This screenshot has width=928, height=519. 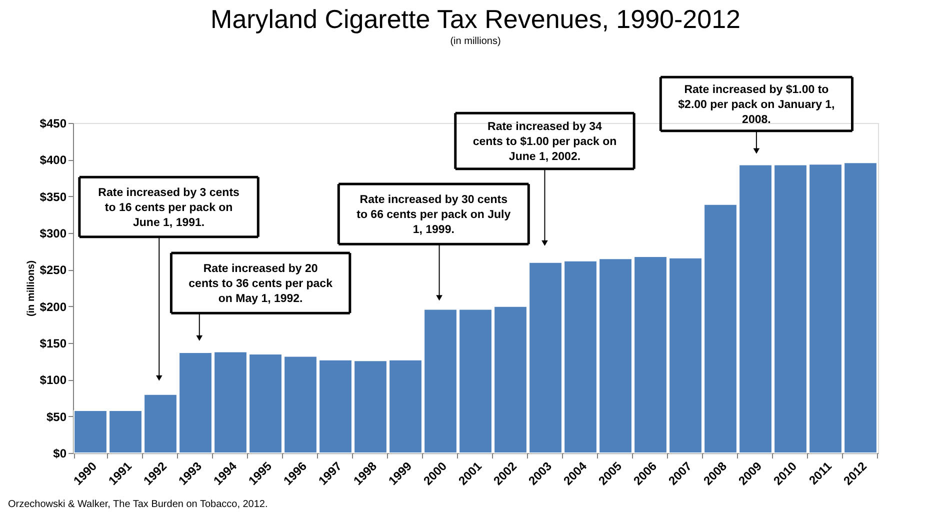 What do you see at coordinates (434, 215) in the screenshot?
I see `annotation: Rate increased by 30 cents to 66 cents per pack on July 1, 1999.` at bounding box center [434, 215].